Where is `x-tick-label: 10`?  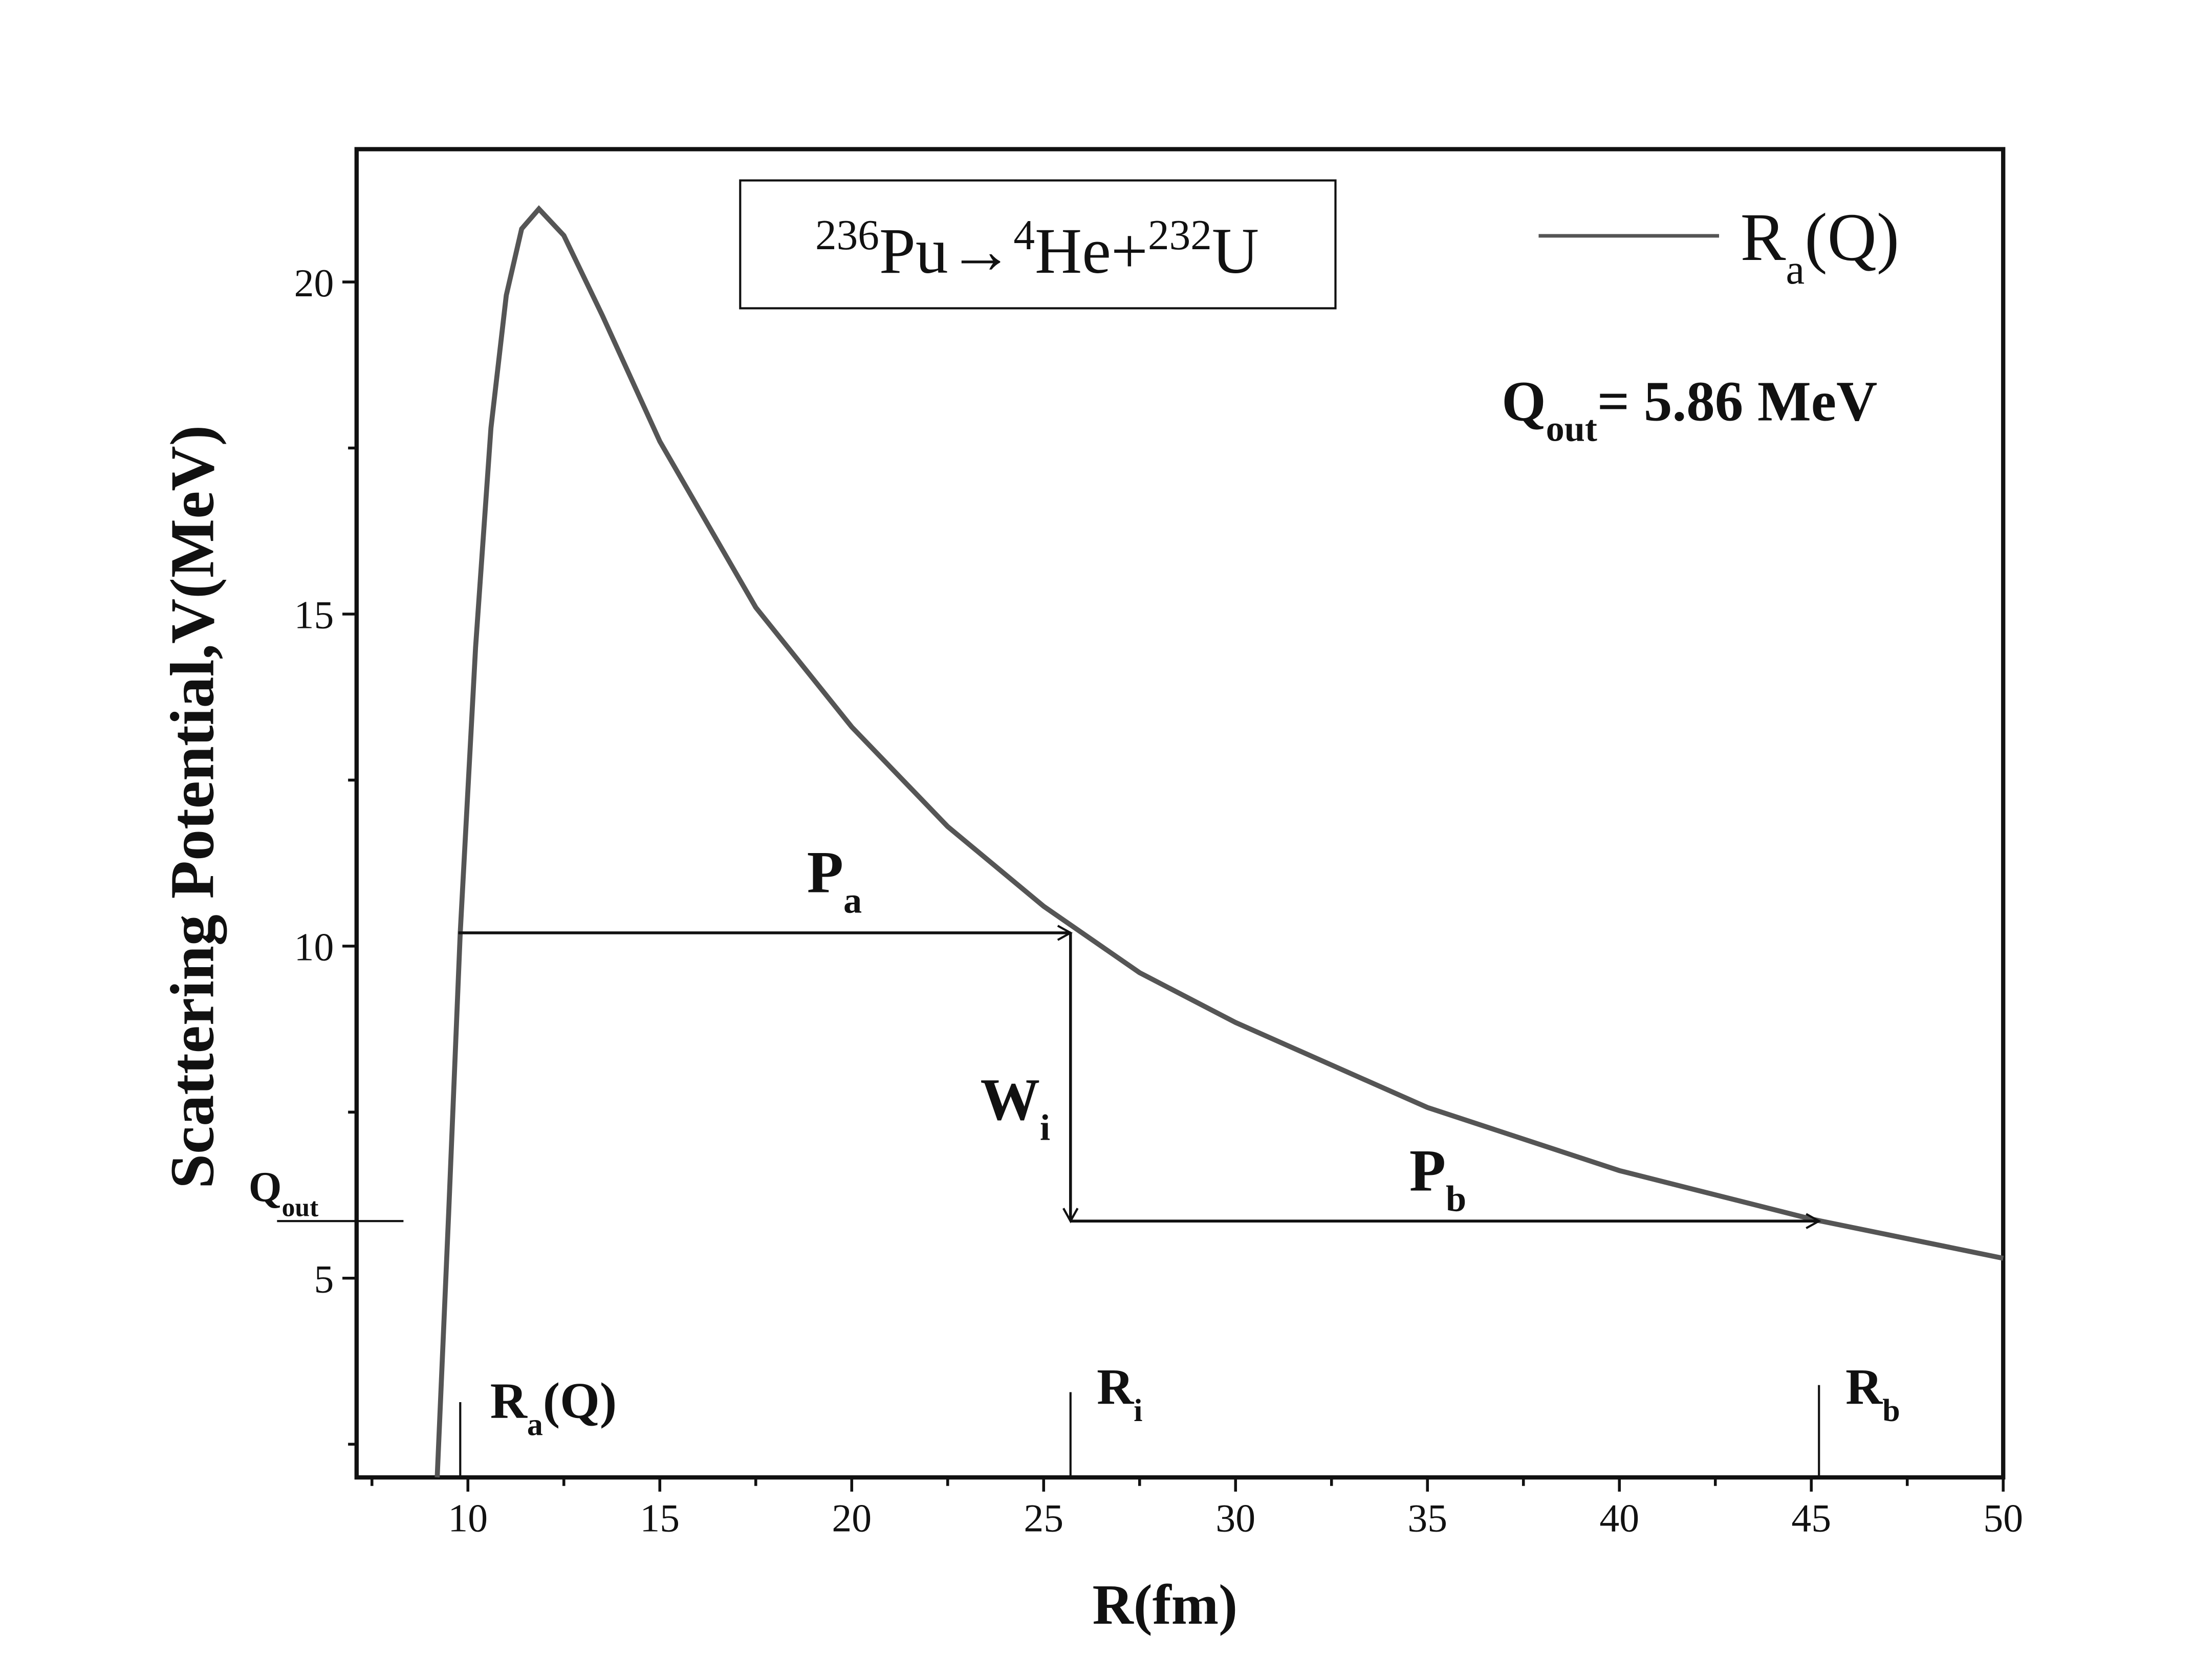 x-tick-label: 10 is located at coordinates (468, 1518).